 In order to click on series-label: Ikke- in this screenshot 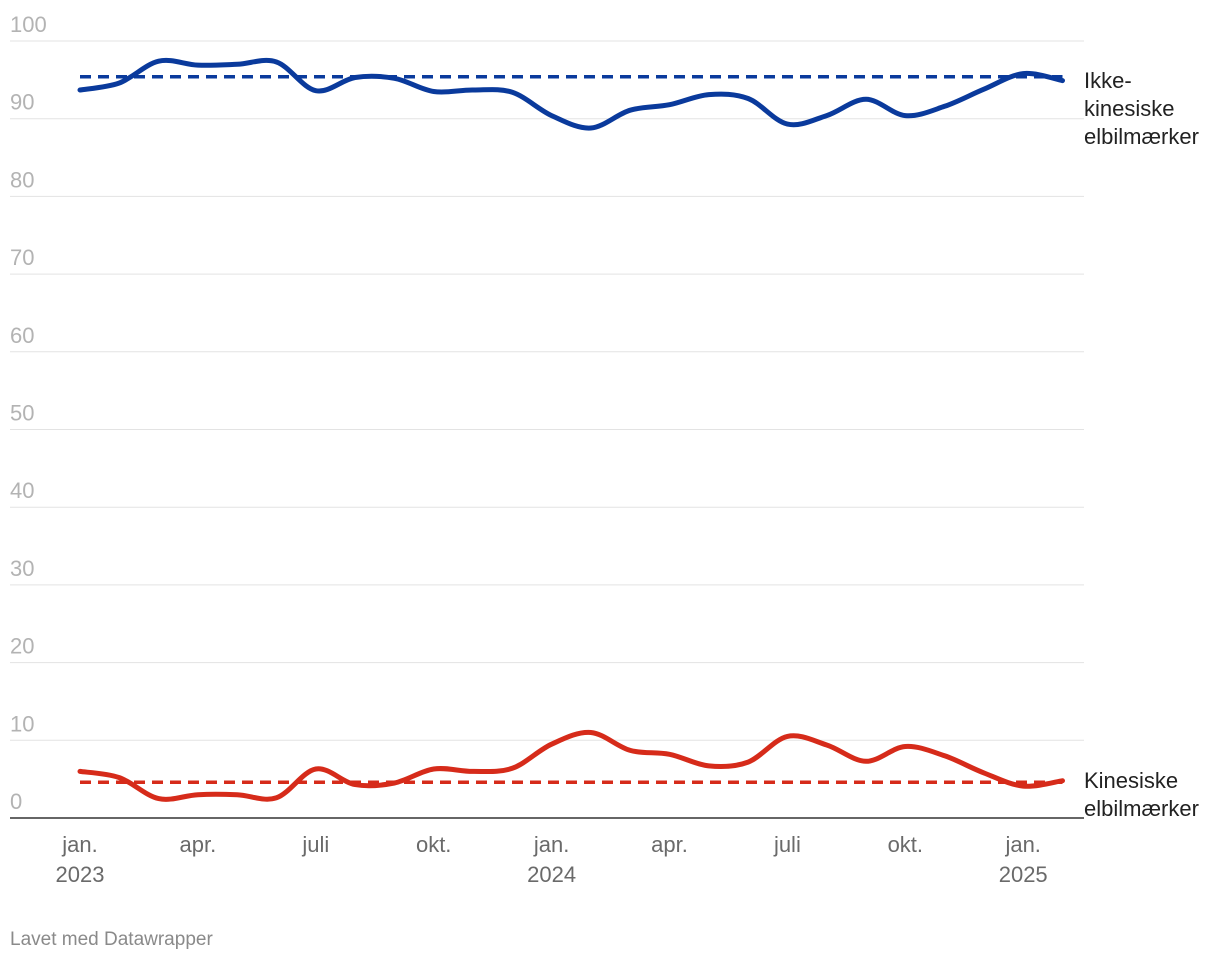, I will do `click(1108, 80)`.